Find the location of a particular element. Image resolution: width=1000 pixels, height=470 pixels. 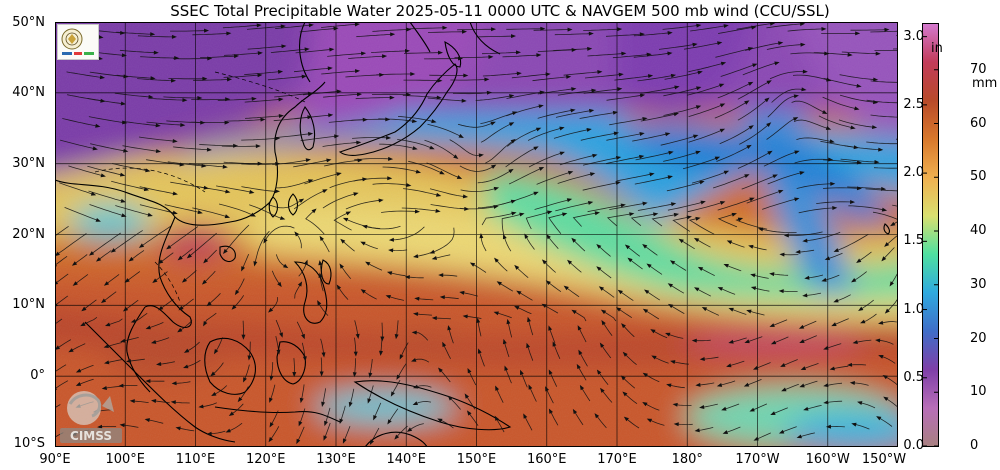

latitude-label: 0° is located at coordinates (37, 376).